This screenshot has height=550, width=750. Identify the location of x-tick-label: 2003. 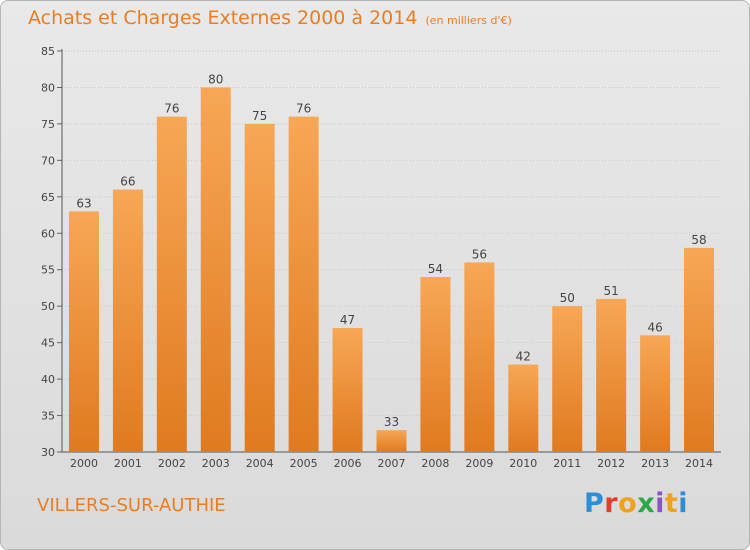
(216, 463).